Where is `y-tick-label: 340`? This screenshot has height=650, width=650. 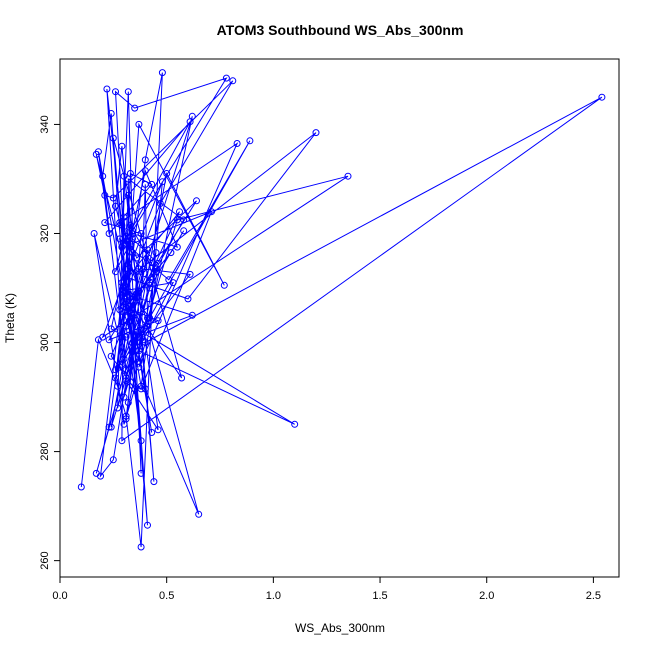
y-tick-label: 340 is located at coordinates (45, 124).